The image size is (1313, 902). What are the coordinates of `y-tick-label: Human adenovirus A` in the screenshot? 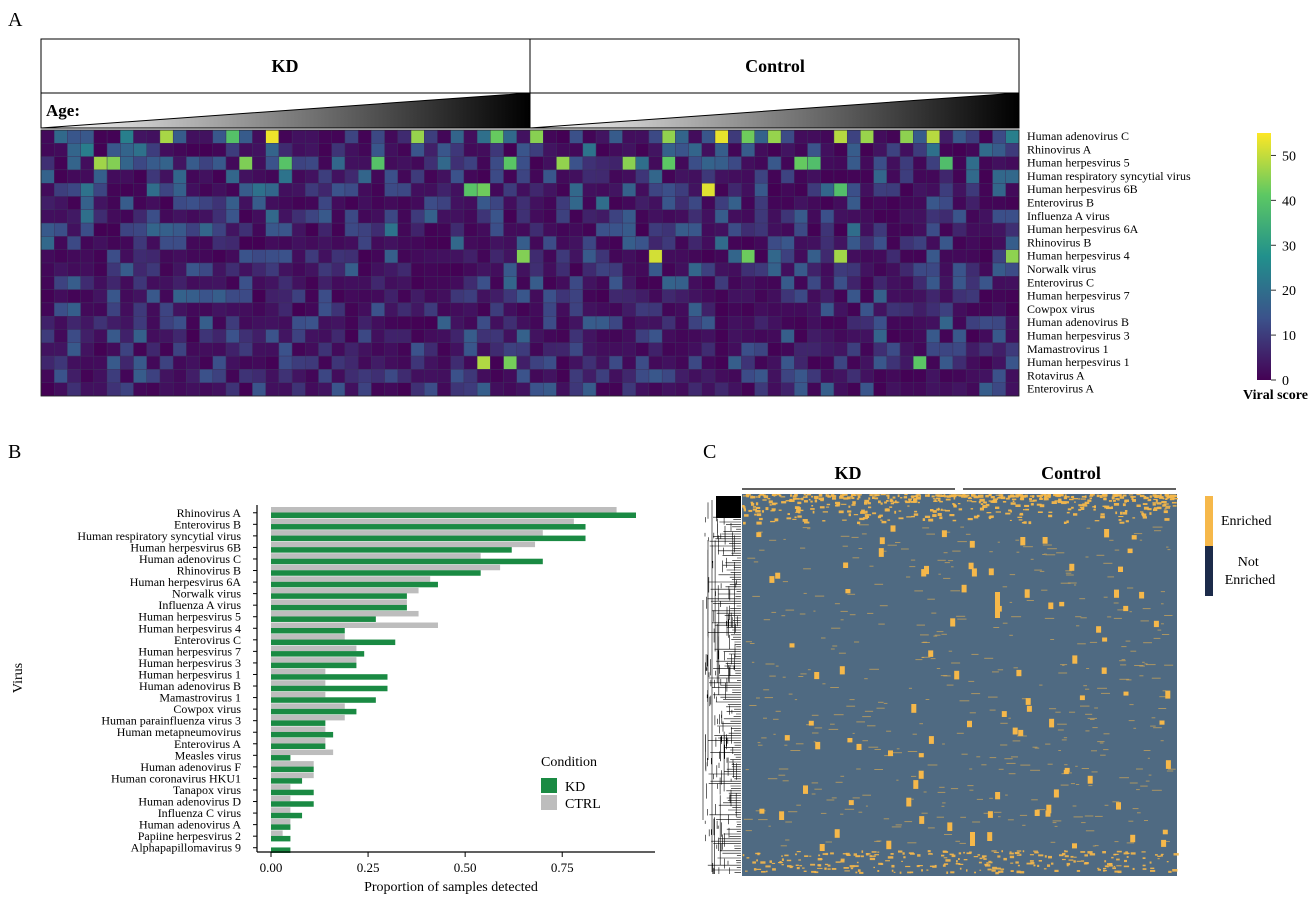 It's located at (190, 825).